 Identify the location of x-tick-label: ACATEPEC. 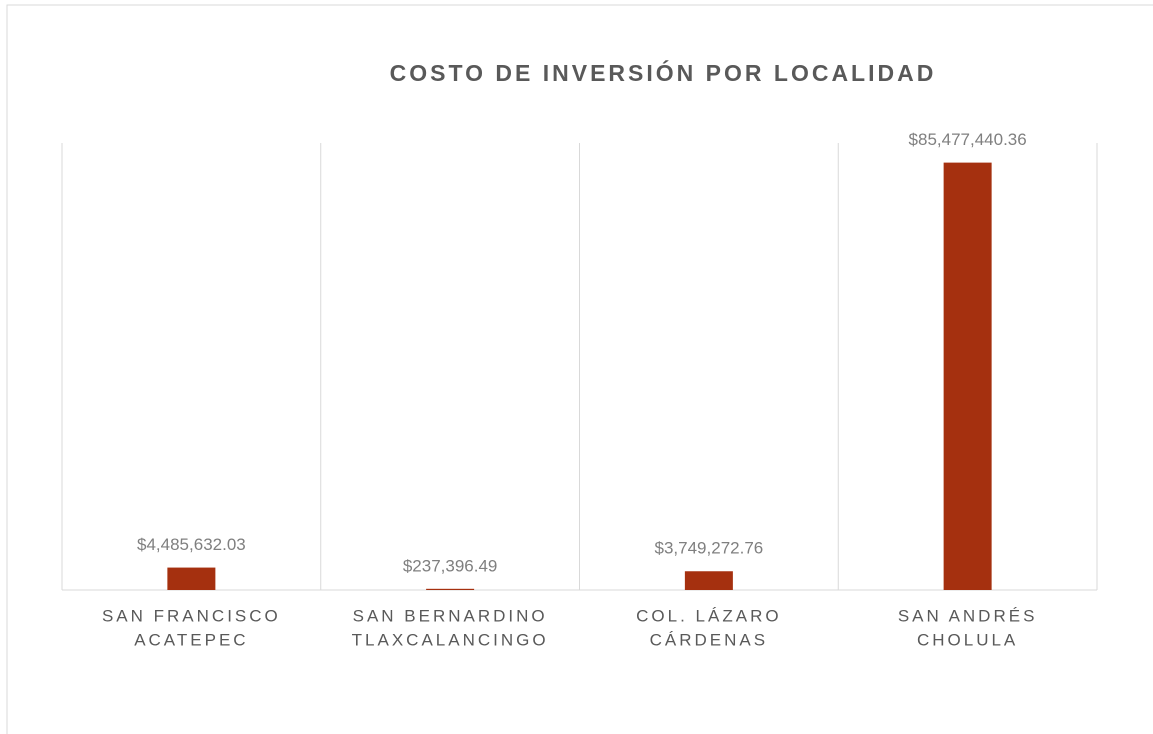
(191, 639).